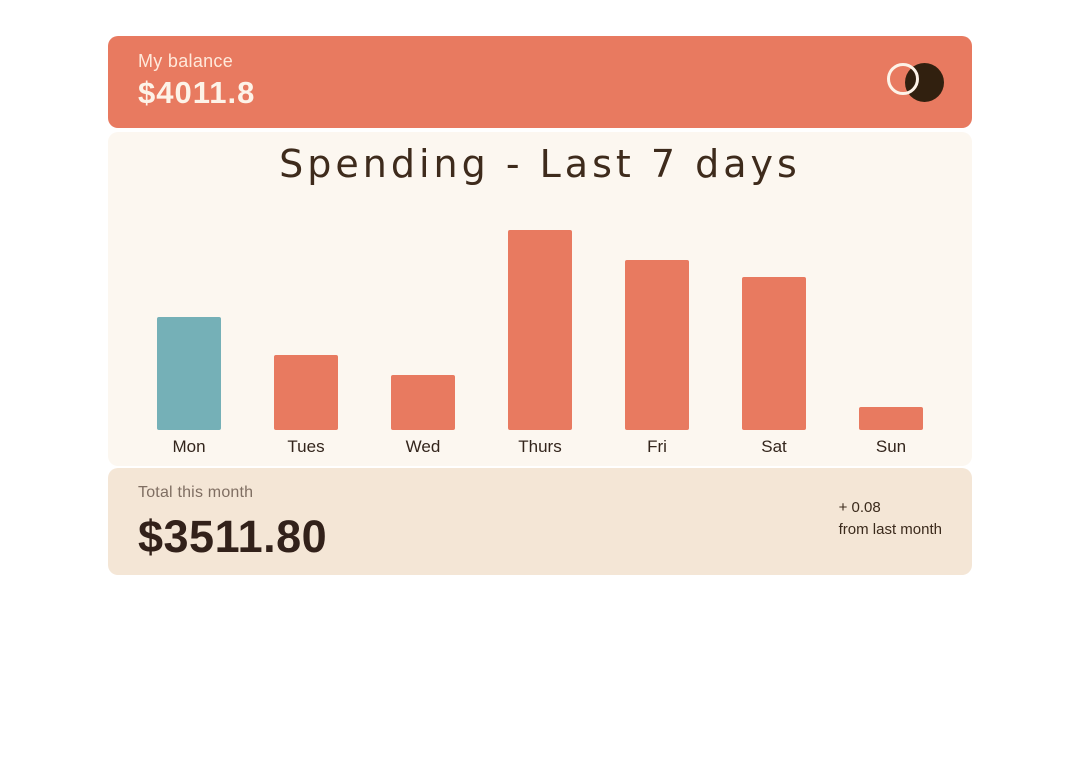 This screenshot has height=768, width=1080. Describe the element at coordinates (890, 529) in the screenshot. I see `delta-caption: from last month` at that location.